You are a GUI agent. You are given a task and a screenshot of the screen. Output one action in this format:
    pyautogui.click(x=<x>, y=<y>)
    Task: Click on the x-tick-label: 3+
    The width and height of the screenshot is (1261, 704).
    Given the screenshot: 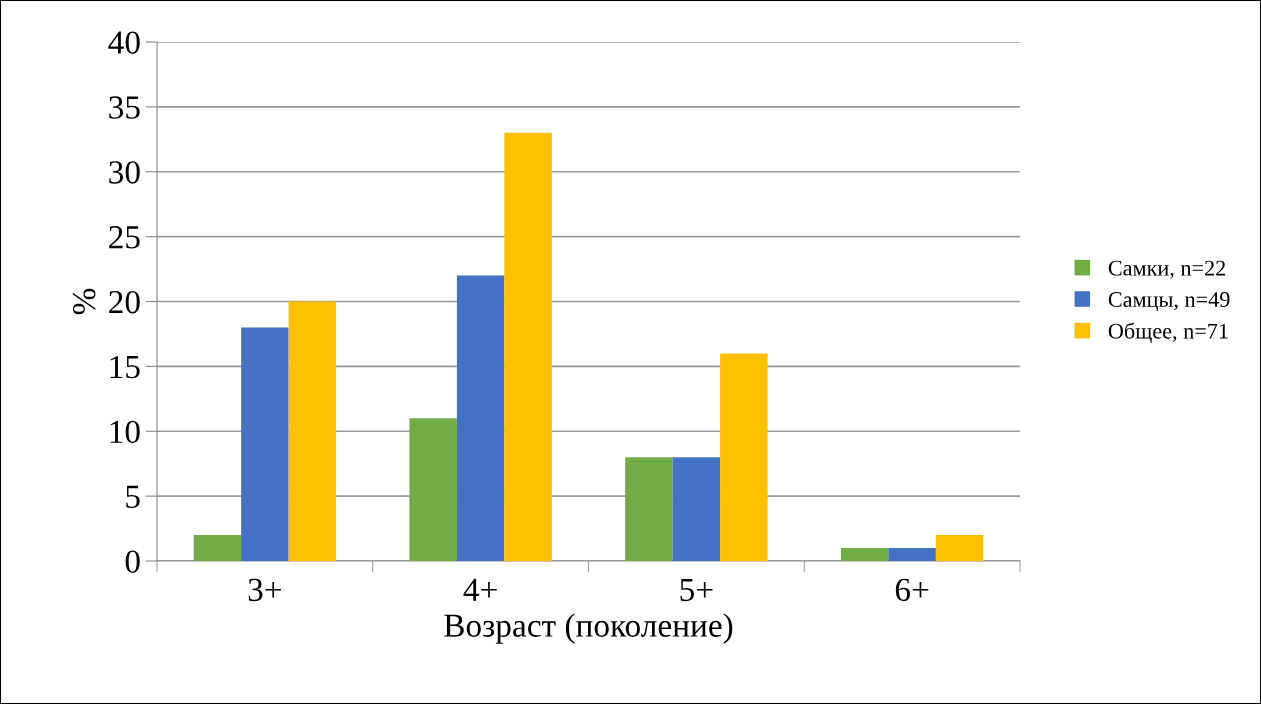 What is the action you would take?
    pyautogui.click(x=264, y=590)
    